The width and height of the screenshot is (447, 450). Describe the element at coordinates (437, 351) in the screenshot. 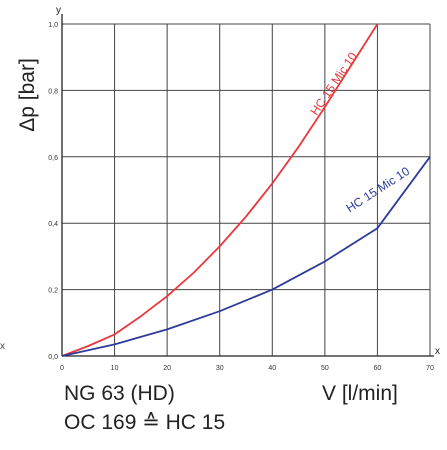

I see `x-axis-letter: x` at that location.